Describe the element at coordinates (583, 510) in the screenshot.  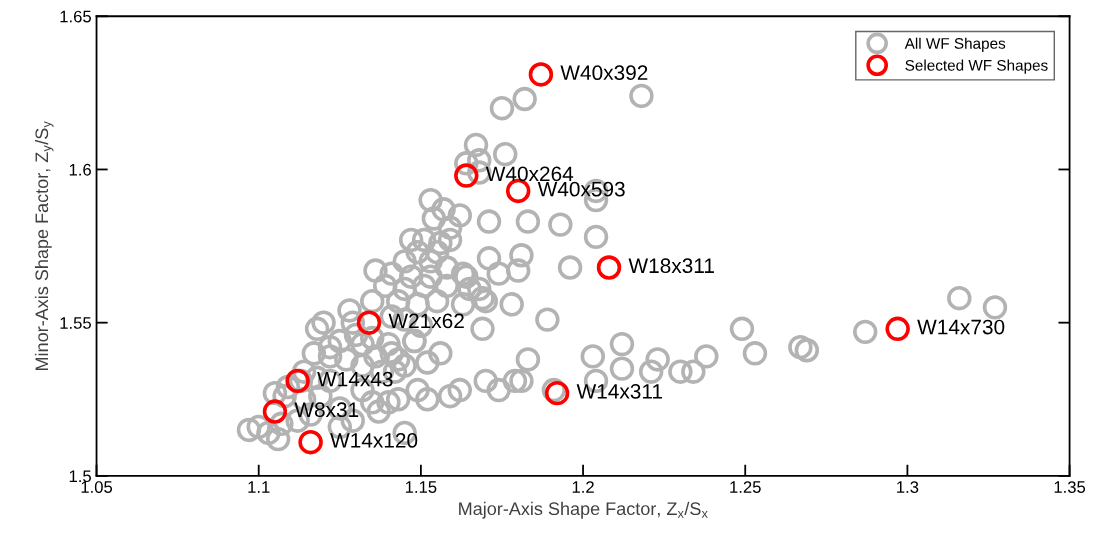
I see `x-axis-title: Major-Axis Shape Factor, Z$_{x}$/S$_{x}$` at that location.